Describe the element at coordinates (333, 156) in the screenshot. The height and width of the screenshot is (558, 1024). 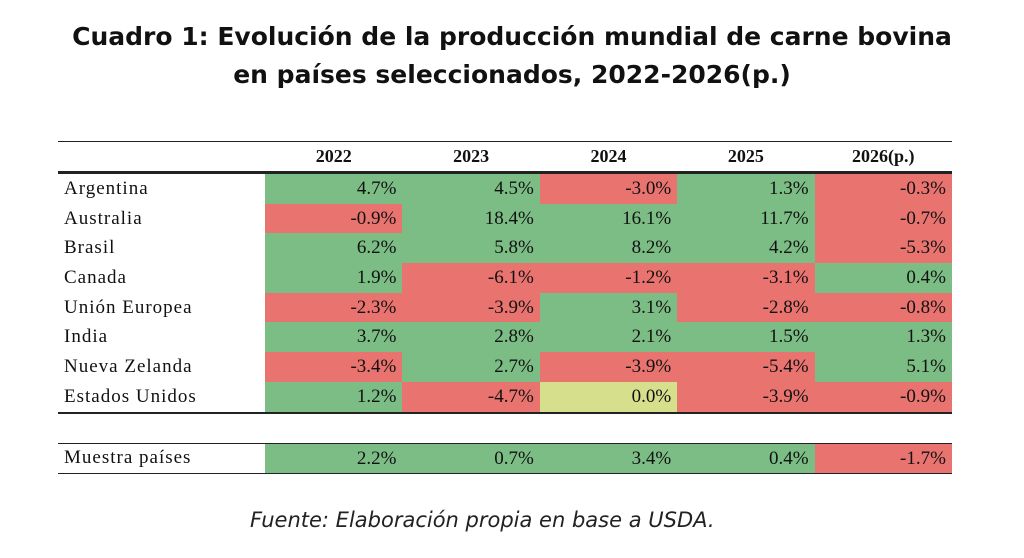
I see `column-header: 2022` at that location.